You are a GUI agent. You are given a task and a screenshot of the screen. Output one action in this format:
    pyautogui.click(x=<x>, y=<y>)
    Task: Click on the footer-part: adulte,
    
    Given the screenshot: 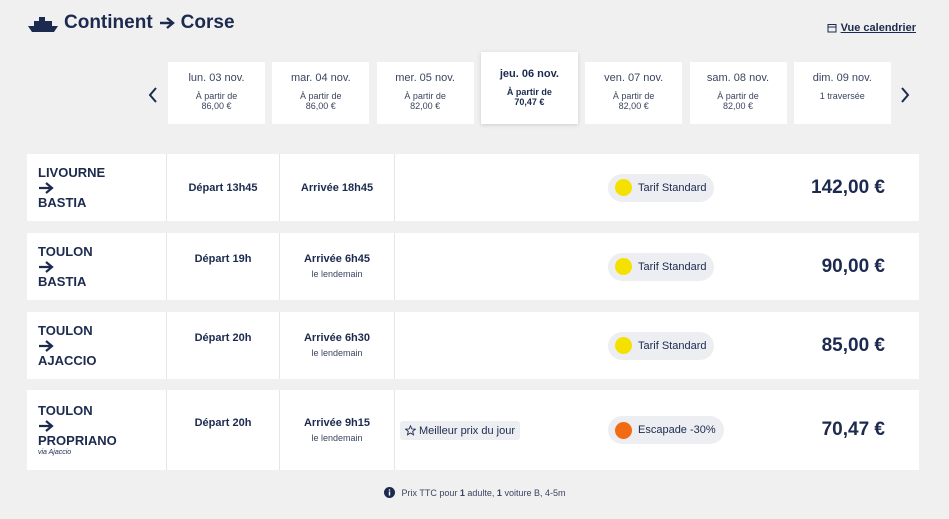 What is the action you would take?
    pyautogui.click(x=480, y=492)
    